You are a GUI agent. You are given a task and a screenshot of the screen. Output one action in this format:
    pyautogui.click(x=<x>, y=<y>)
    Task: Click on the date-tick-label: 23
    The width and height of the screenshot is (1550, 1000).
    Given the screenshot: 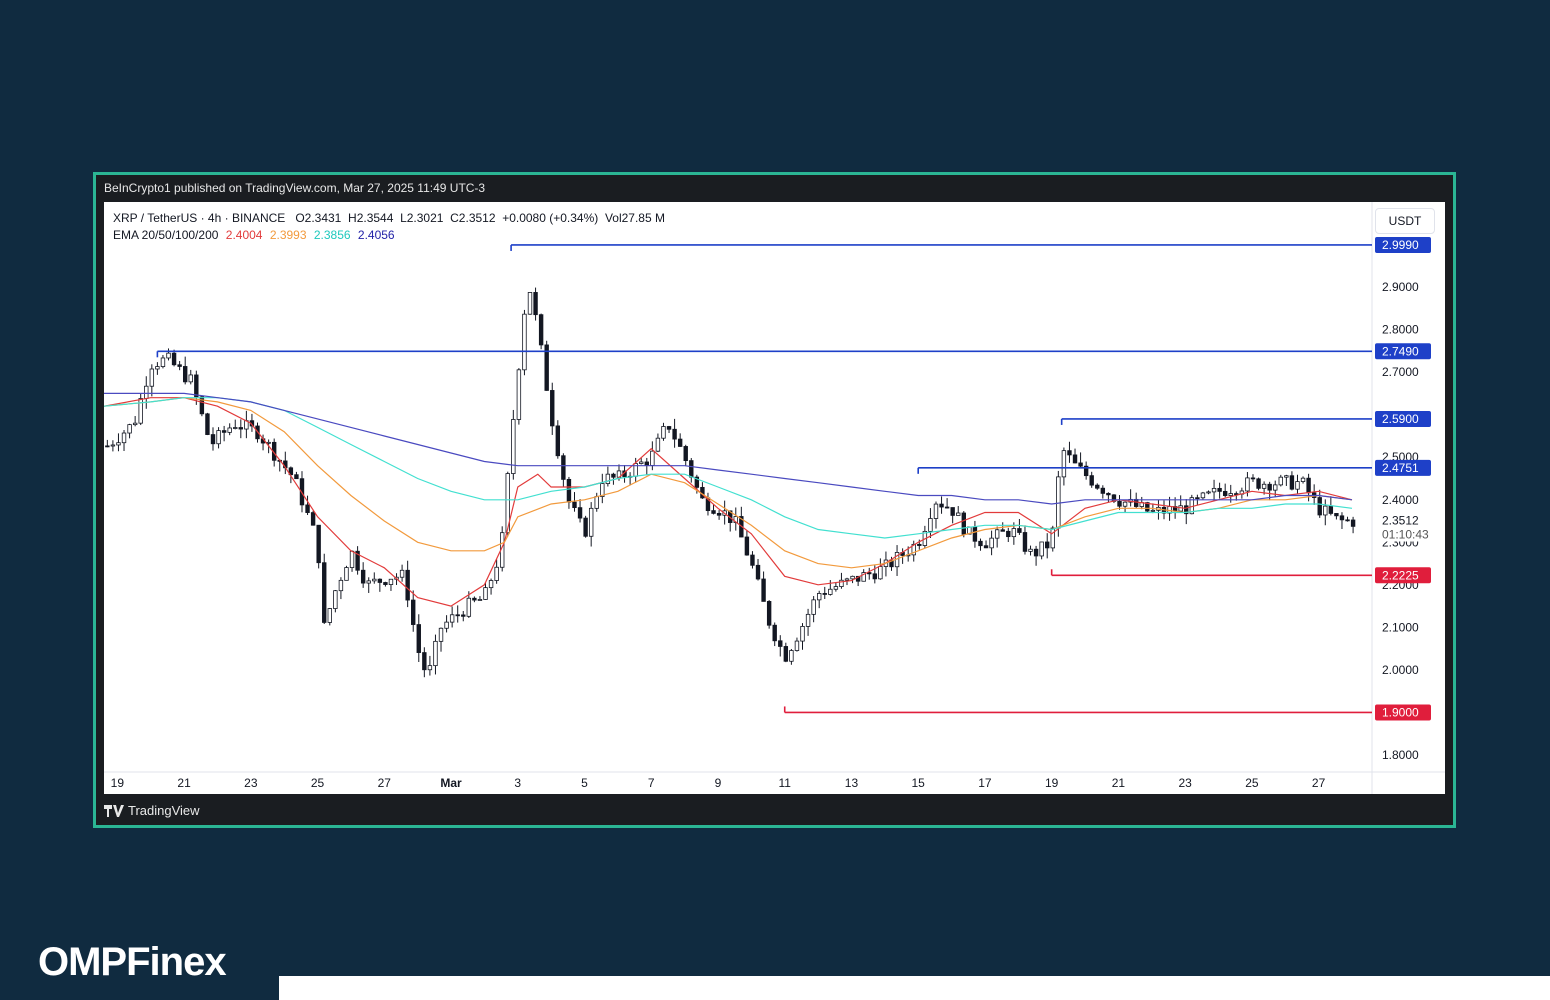 What is the action you would take?
    pyautogui.click(x=251, y=783)
    